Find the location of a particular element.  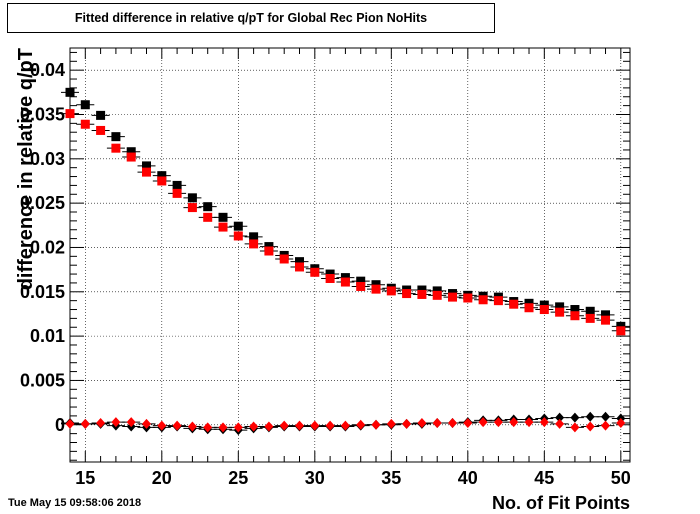

timestamp: Tue May 15 09:58:06 2018 is located at coordinates (75, 503).